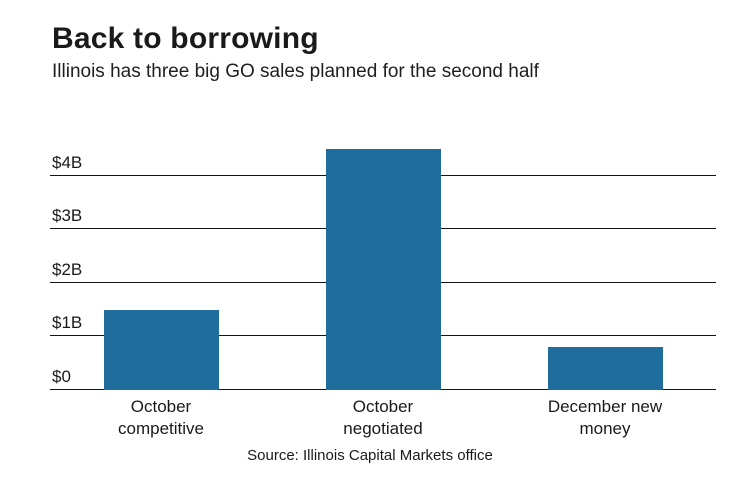  What do you see at coordinates (185, 38) in the screenshot?
I see `chart-title: Back to borrowing` at bounding box center [185, 38].